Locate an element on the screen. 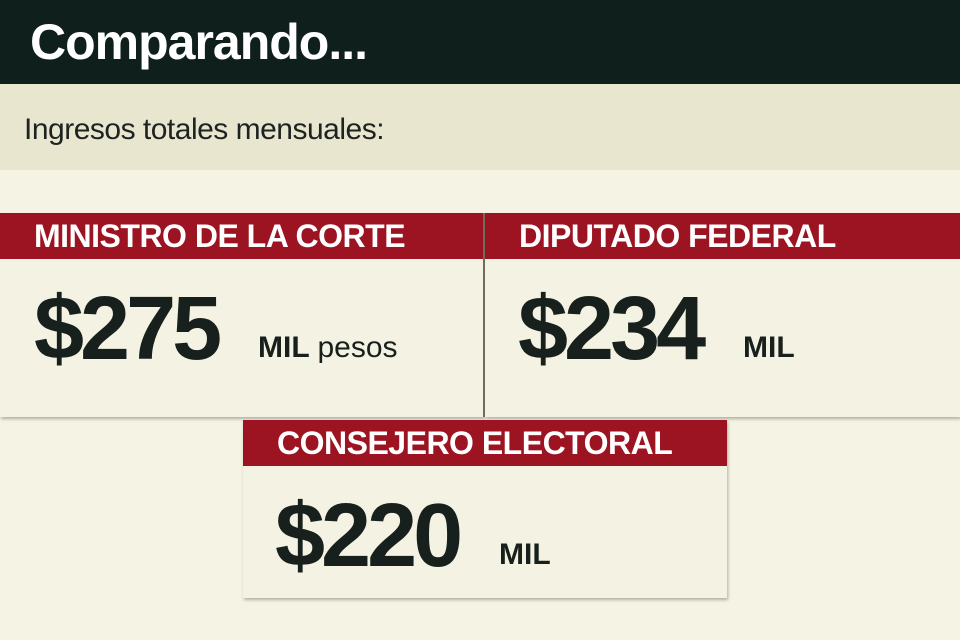 This screenshot has width=960, height=640. card-unit: MIL pesos is located at coordinates (328, 348).